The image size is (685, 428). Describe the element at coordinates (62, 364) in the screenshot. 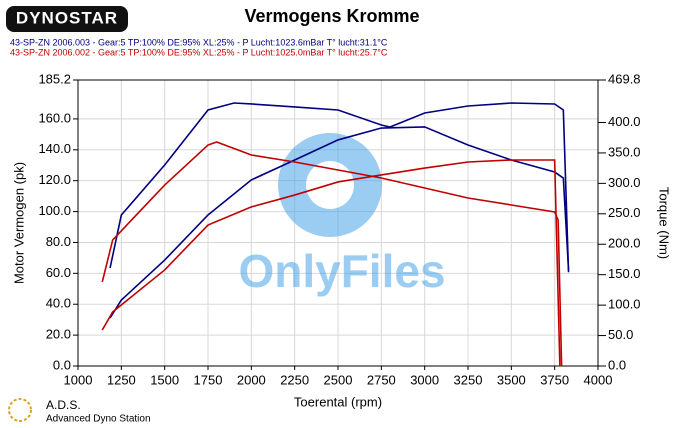

I see `y-tick-label: 0.0` at that location.